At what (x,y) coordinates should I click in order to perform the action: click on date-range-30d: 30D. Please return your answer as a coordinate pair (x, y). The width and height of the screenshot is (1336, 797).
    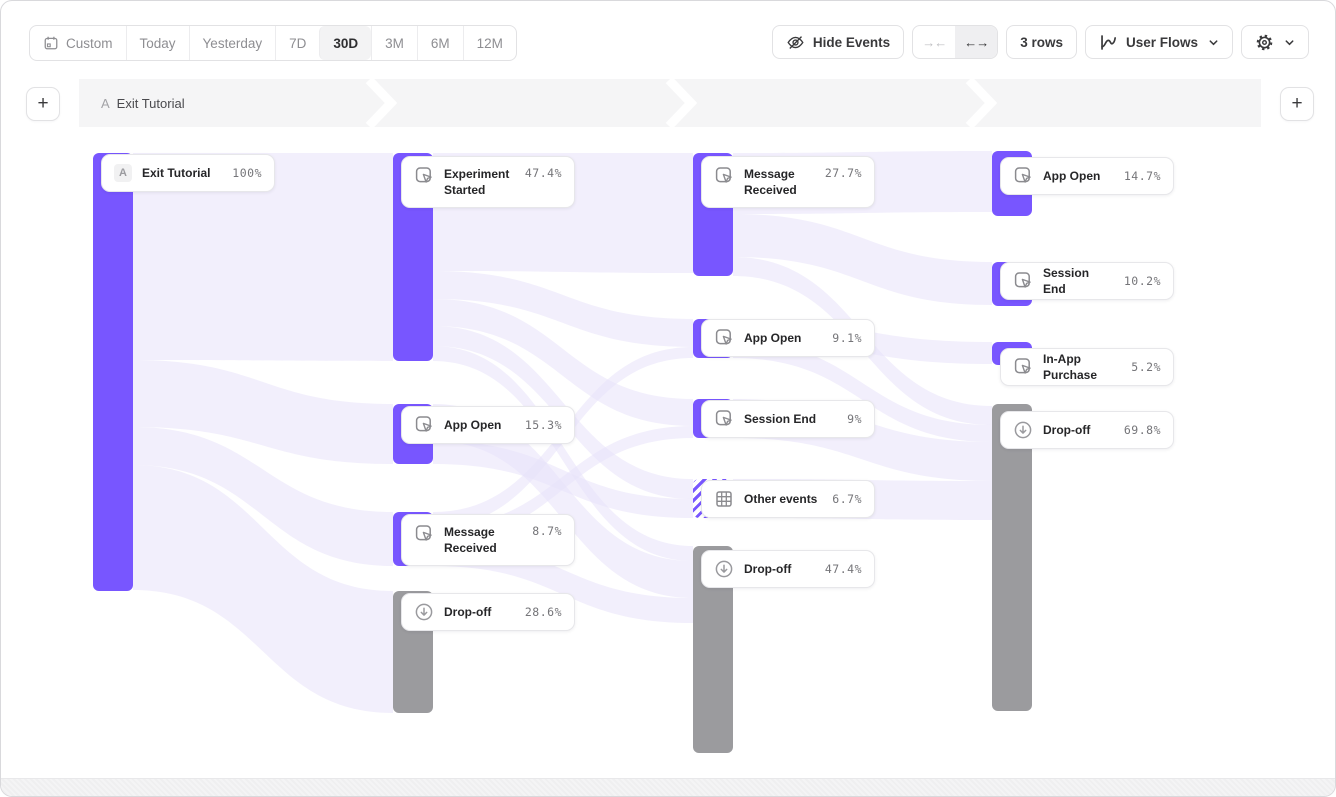
    Looking at the image, I should click on (345, 43).